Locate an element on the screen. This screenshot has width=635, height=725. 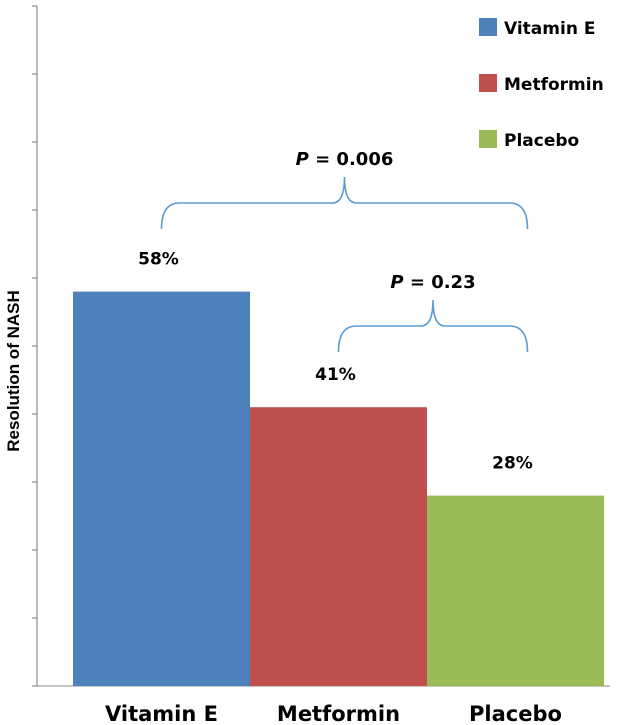
bracket-vitamin-e-placebo is located at coordinates (344, 203).